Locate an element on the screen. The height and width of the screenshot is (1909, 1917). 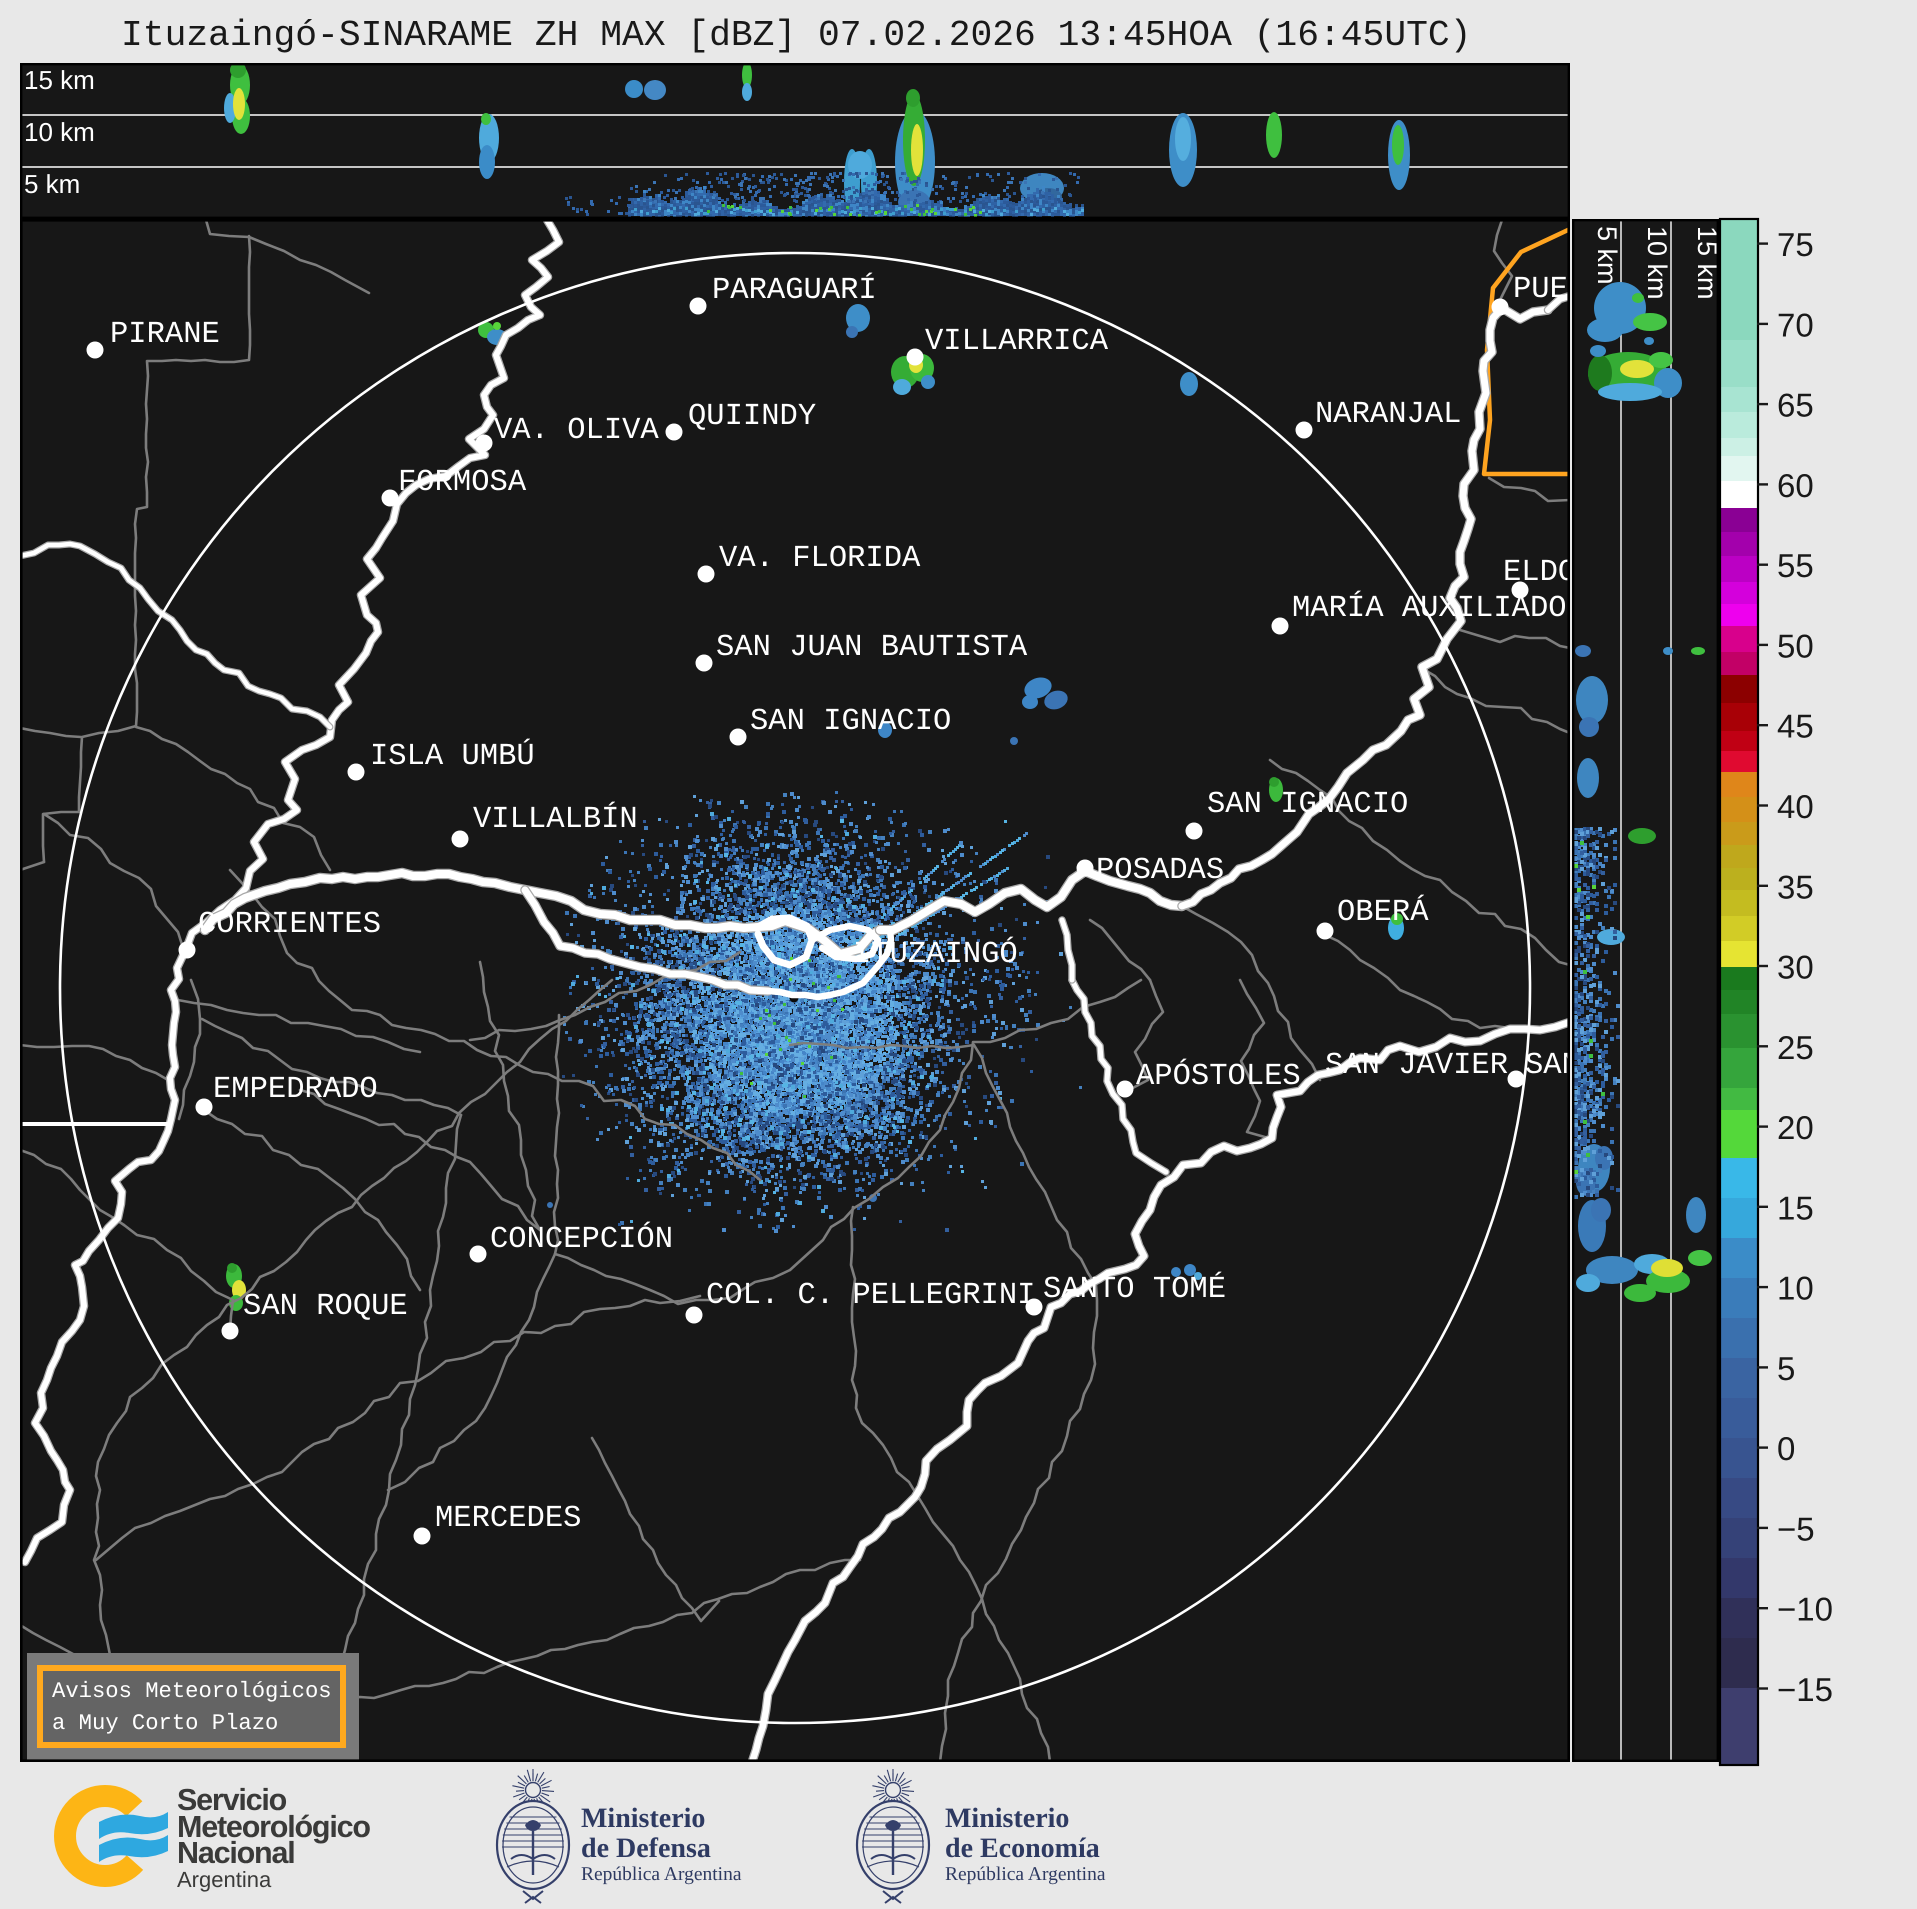
svg-text: APÓSTOLES is located at coordinates (1218, 1076).